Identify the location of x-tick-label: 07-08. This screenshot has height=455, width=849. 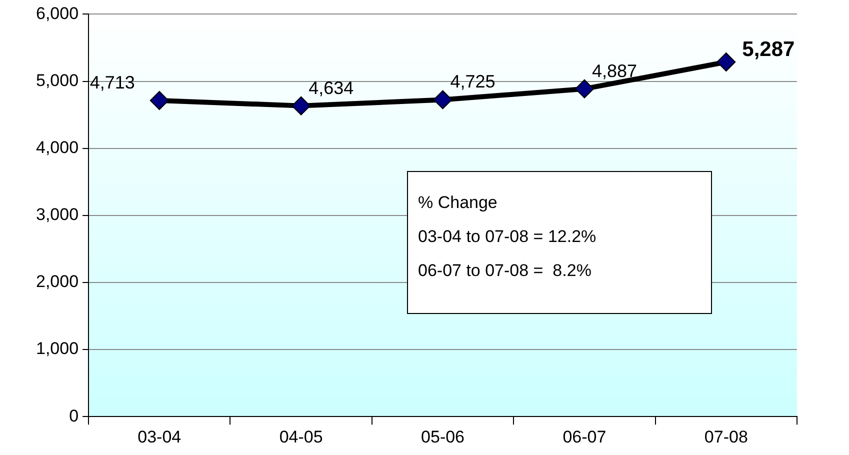
(726, 436).